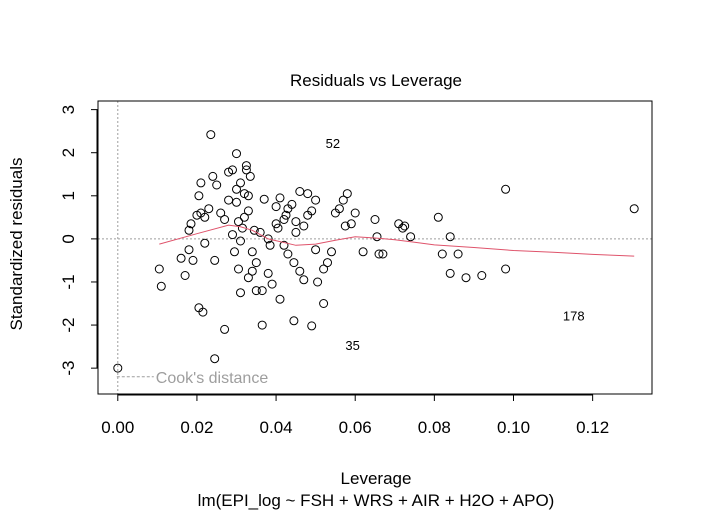 The image size is (703, 516). What do you see at coordinates (592, 427) in the screenshot?
I see `x-tick-label: 0.12` at bounding box center [592, 427].